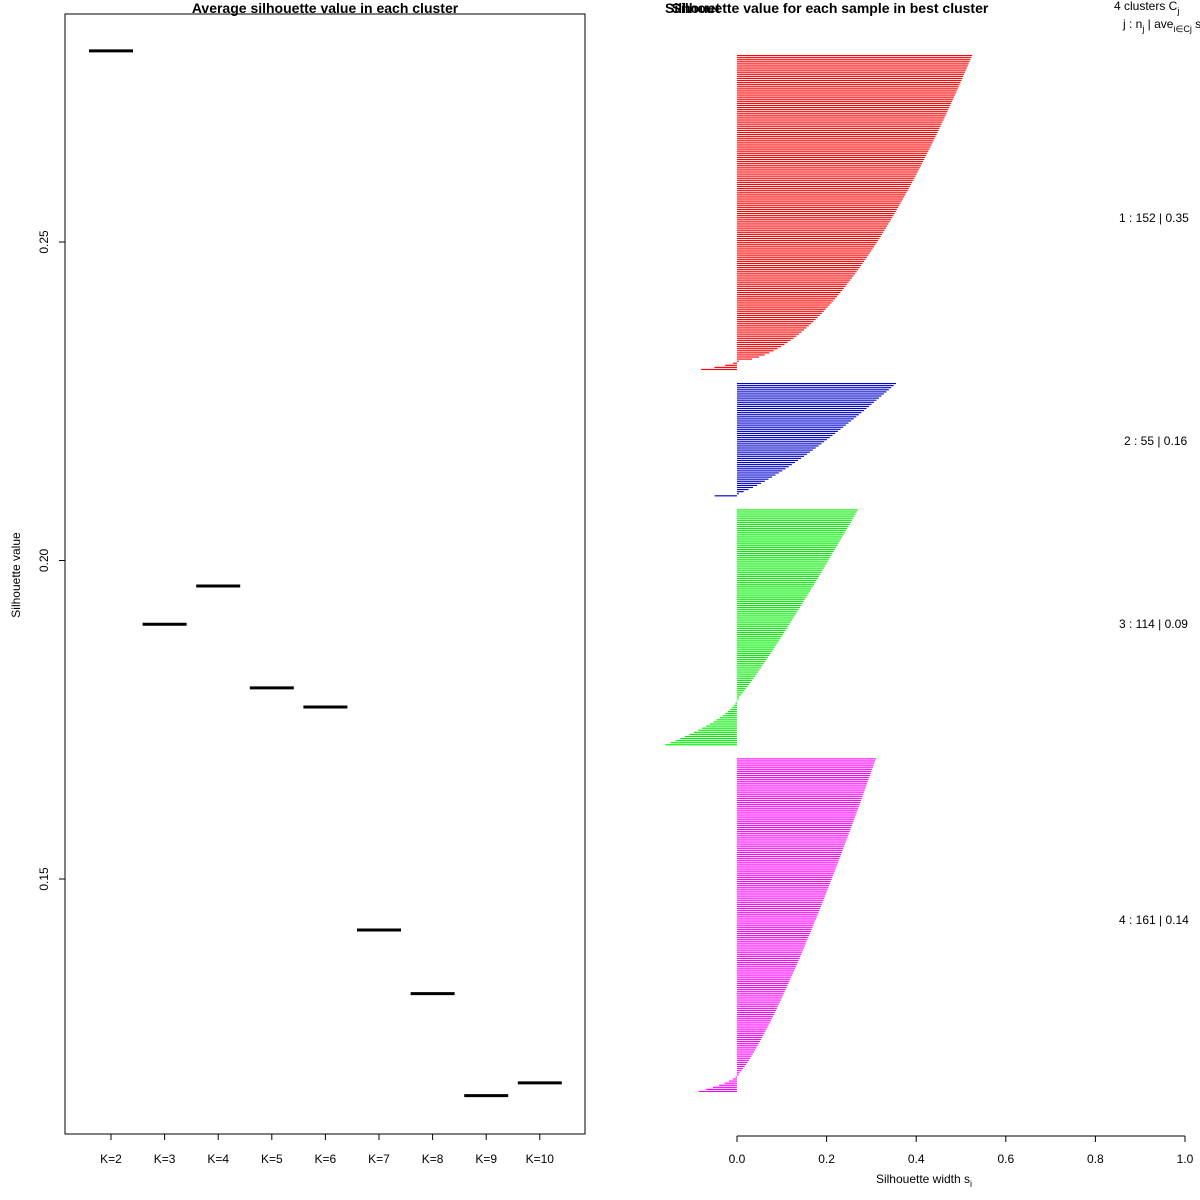 The height and width of the screenshot is (1200, 1200). What do you see at coordinates (837, 213) in the screenshot?
I see `cluster-1-bars` at bounding box center [837, 213].